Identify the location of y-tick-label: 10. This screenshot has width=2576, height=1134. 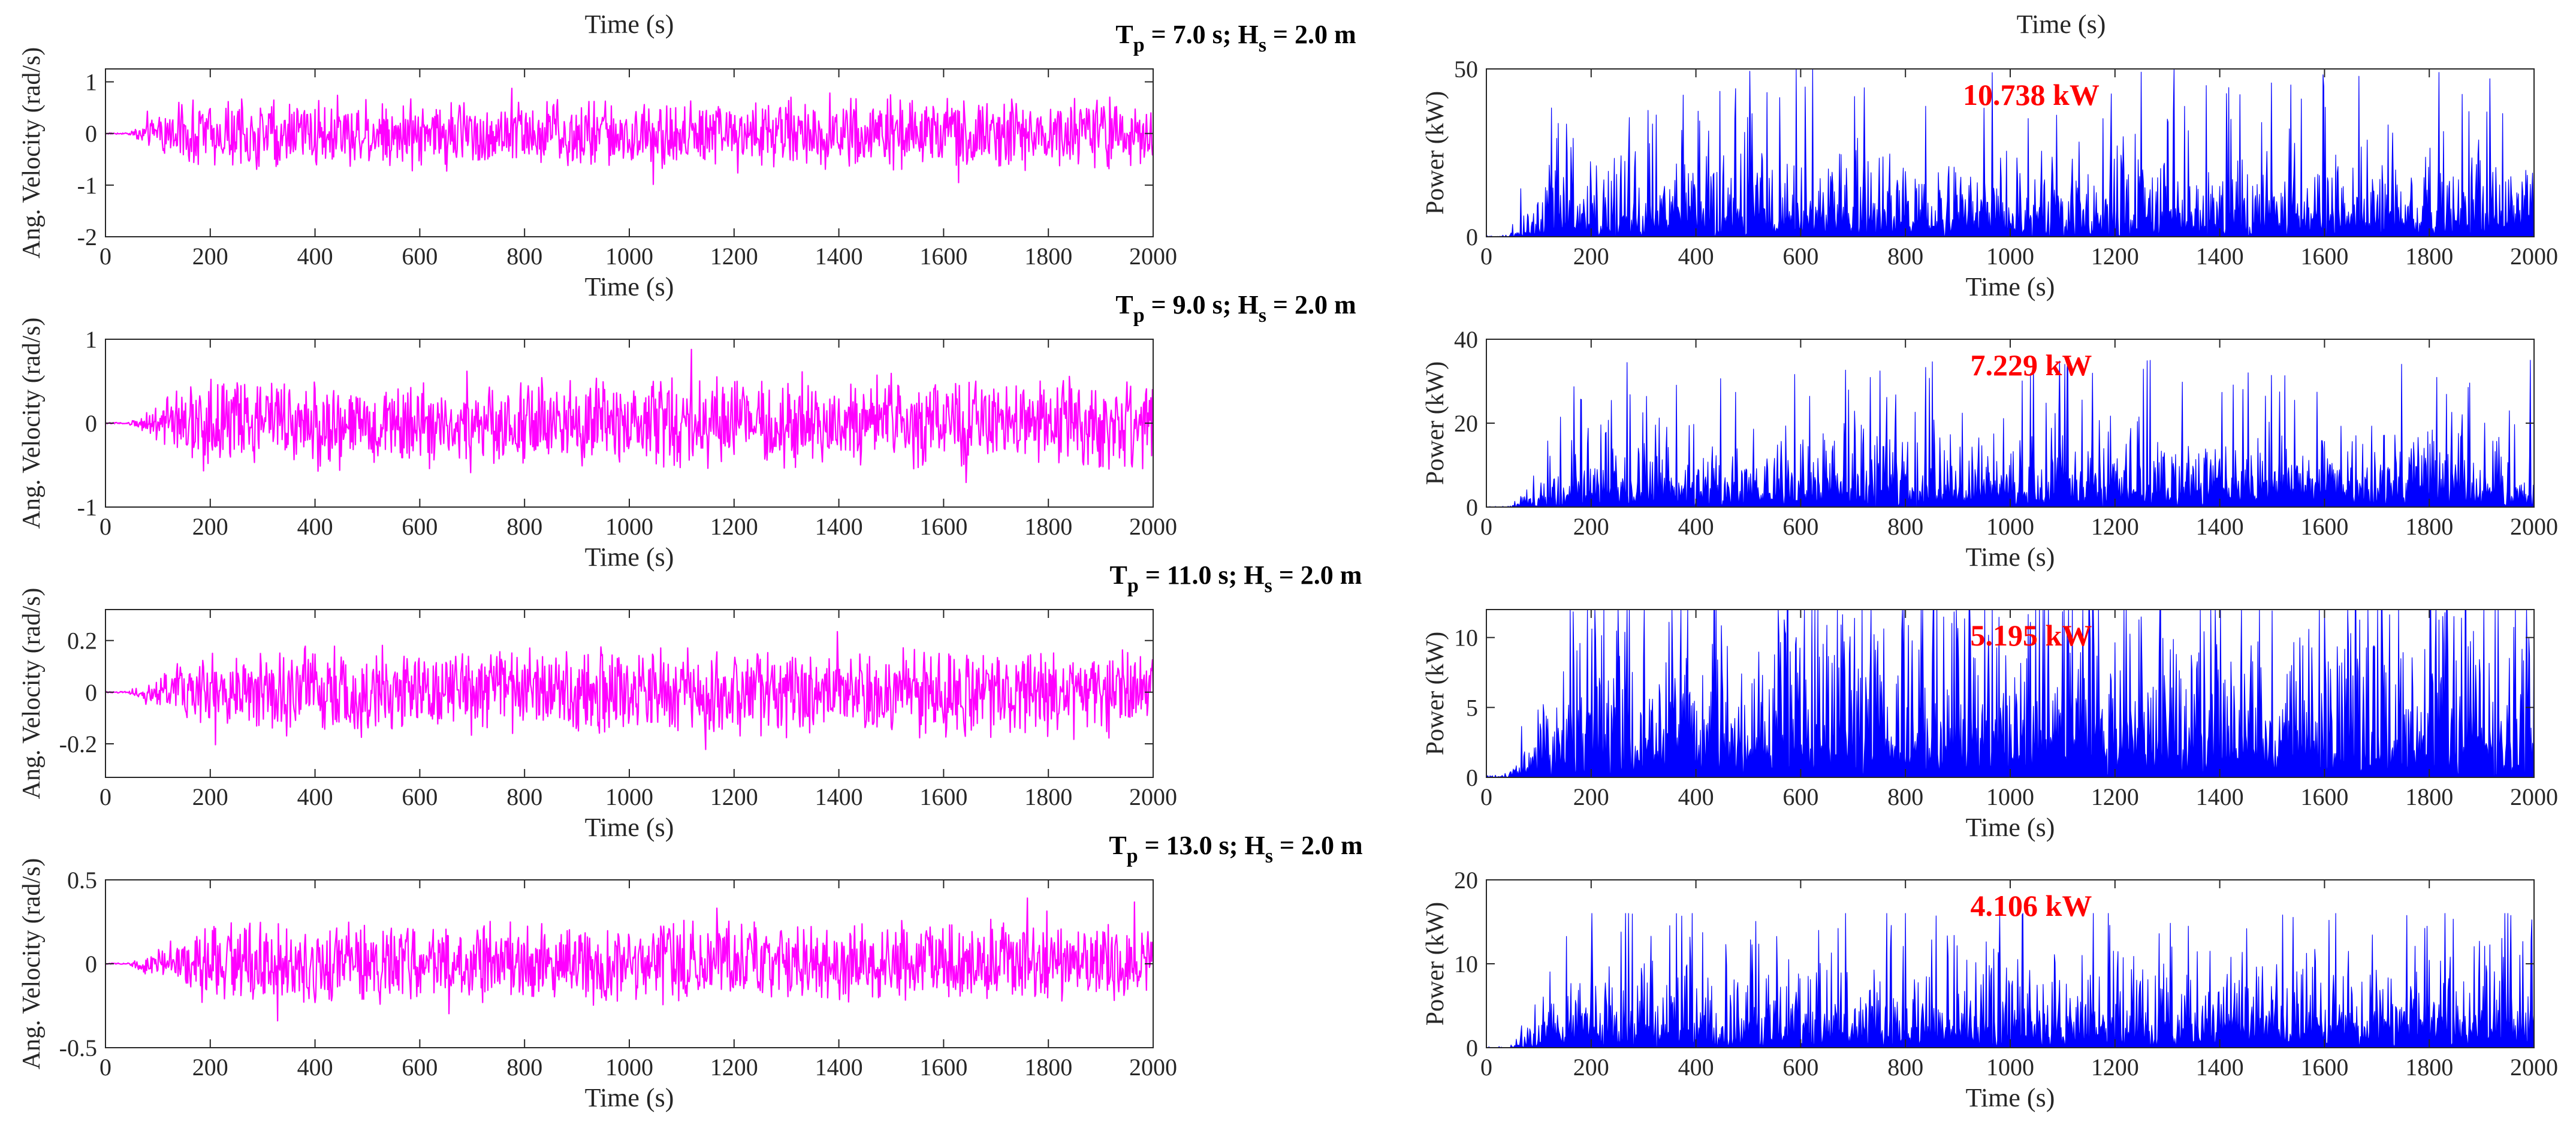
(1466, 964).